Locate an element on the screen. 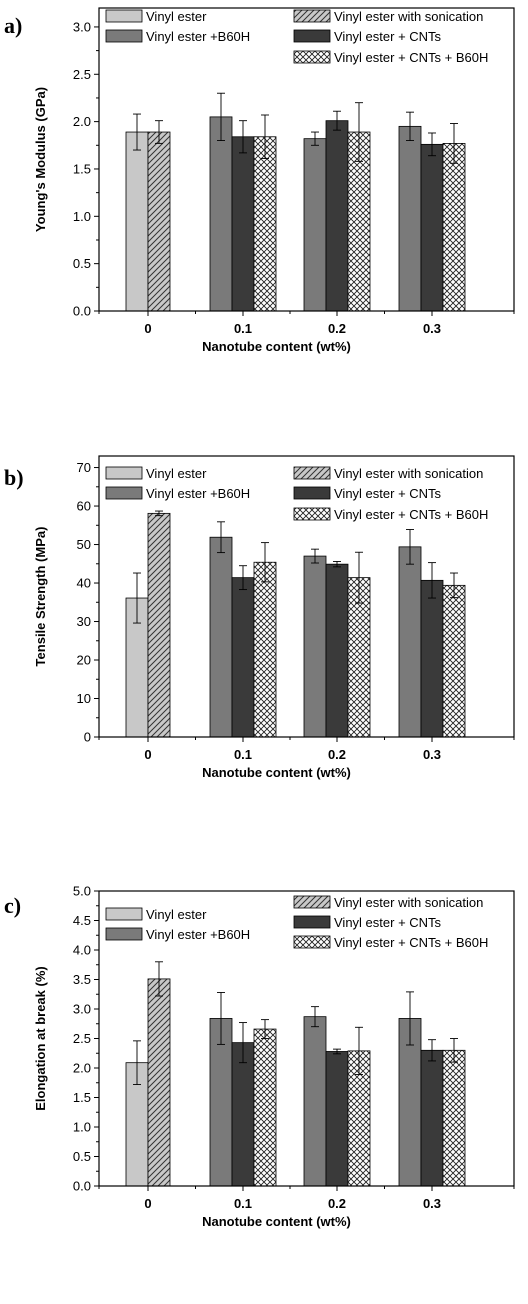 The width and height of the screenshot is (528, 1304). y-tick-label: 20 is located at coordinates (84, 660).